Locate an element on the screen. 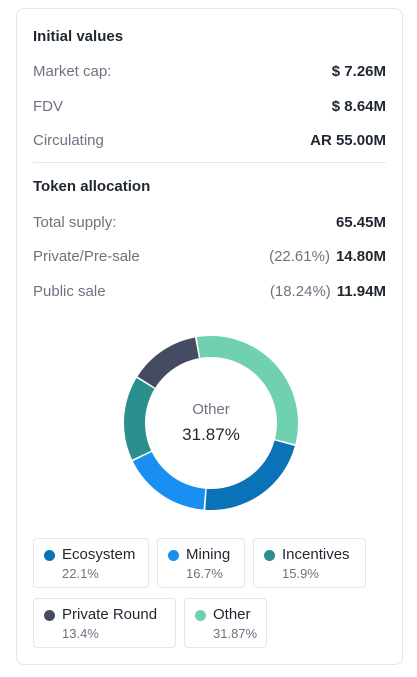  public-sale-row: Public sale (18.24%) 11.94M is located at coordinates (209, 291).